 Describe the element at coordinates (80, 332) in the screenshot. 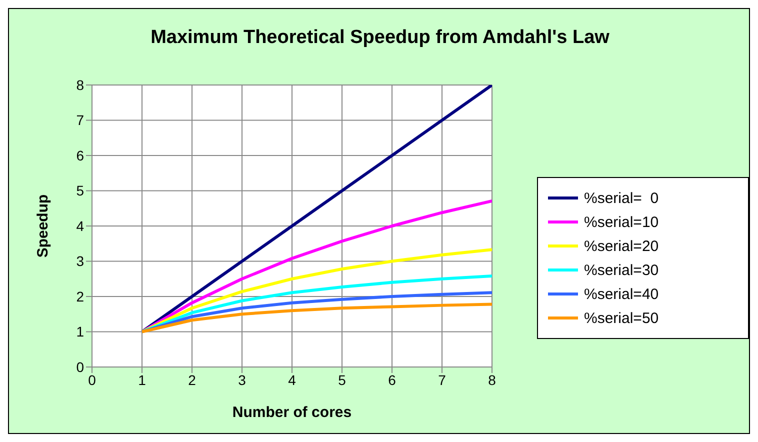

I see `y-tick-label: 1` at that location.